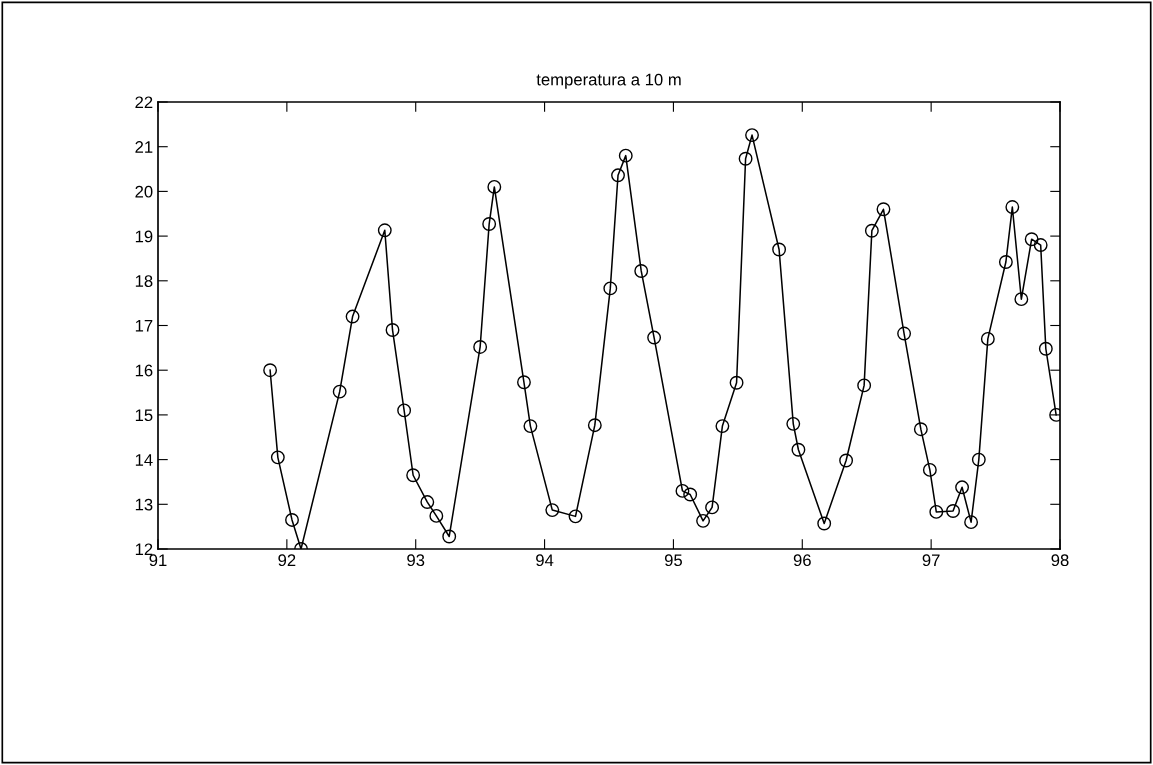  Describe the element at coordinates (144, 370) in the screenshot. I see `y-tick-label: 16` at that location.